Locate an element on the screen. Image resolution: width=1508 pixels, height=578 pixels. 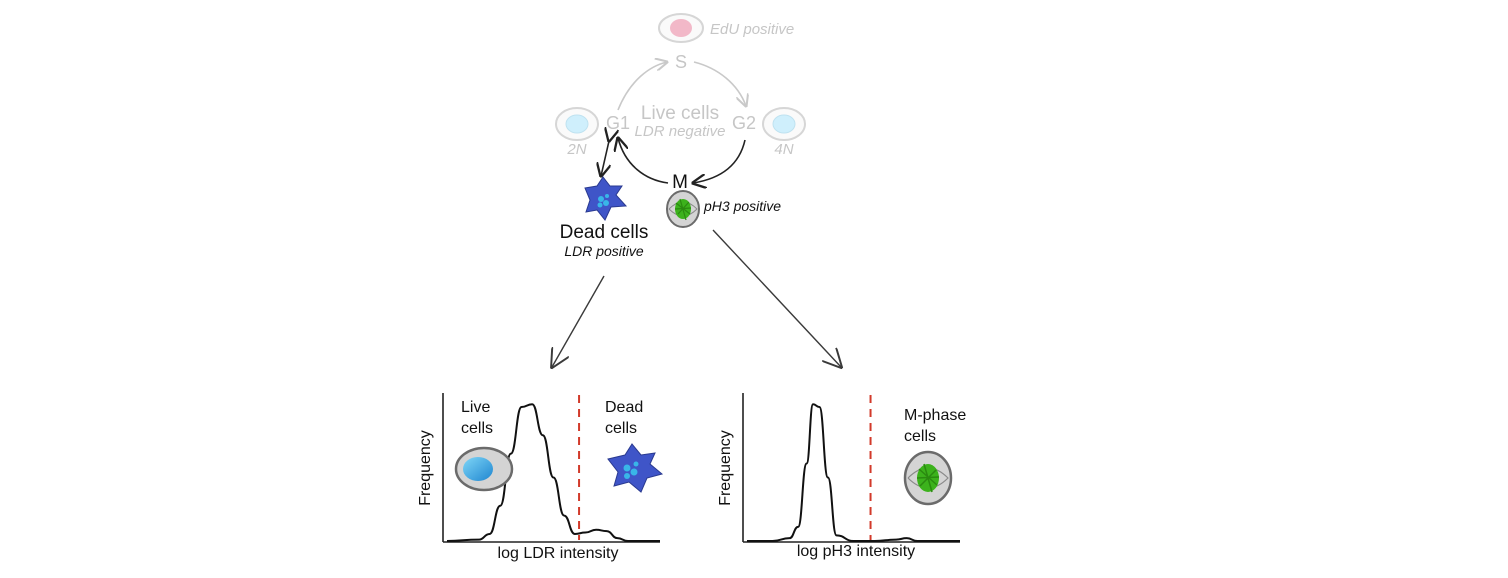
ph3-curve is located at coordinates (853, 472).